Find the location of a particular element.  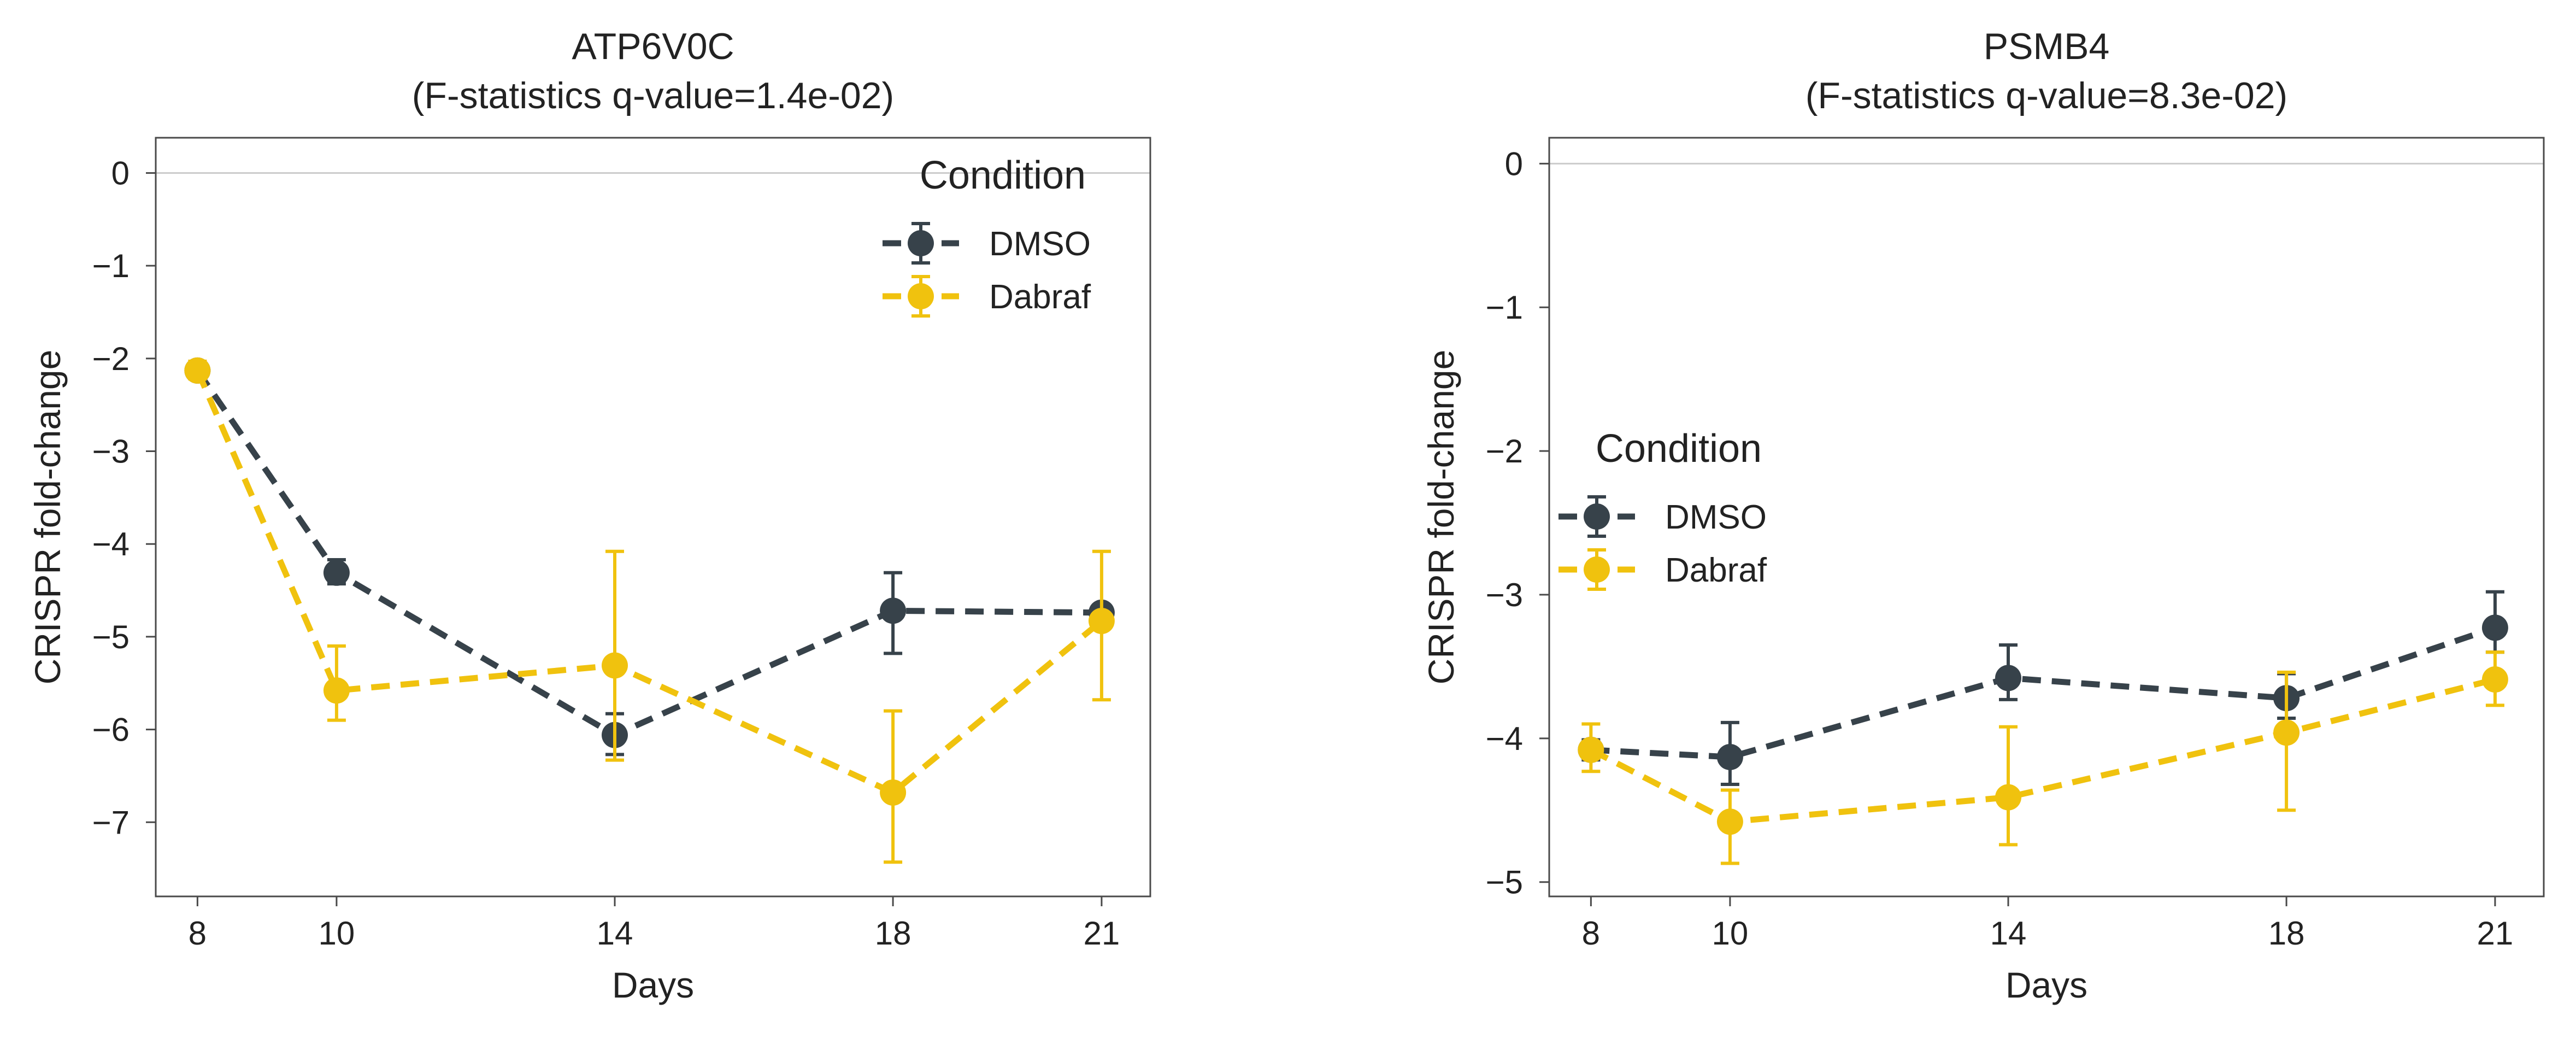

series-line-dabraf is located at coordinates (2042, 750).